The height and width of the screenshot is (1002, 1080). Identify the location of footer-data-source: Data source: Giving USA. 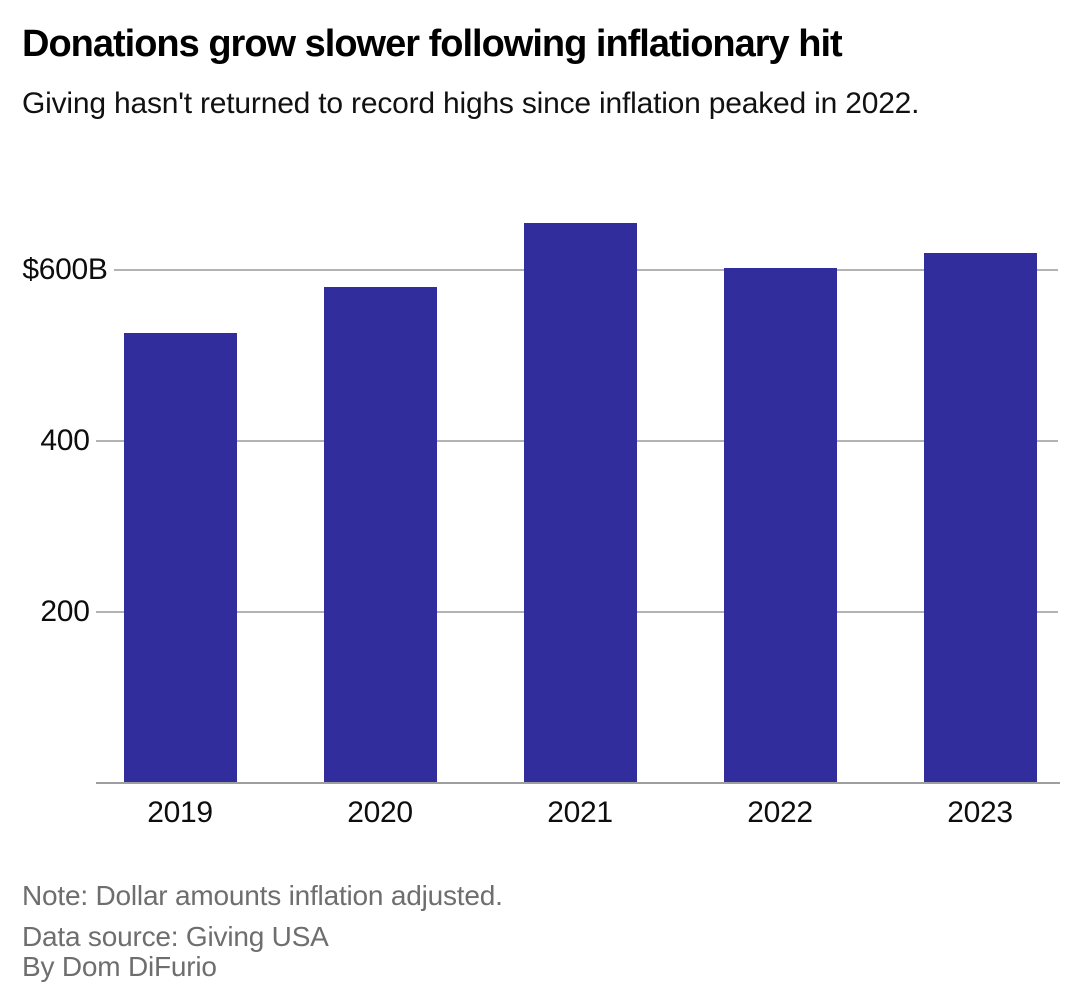
(175, 936).